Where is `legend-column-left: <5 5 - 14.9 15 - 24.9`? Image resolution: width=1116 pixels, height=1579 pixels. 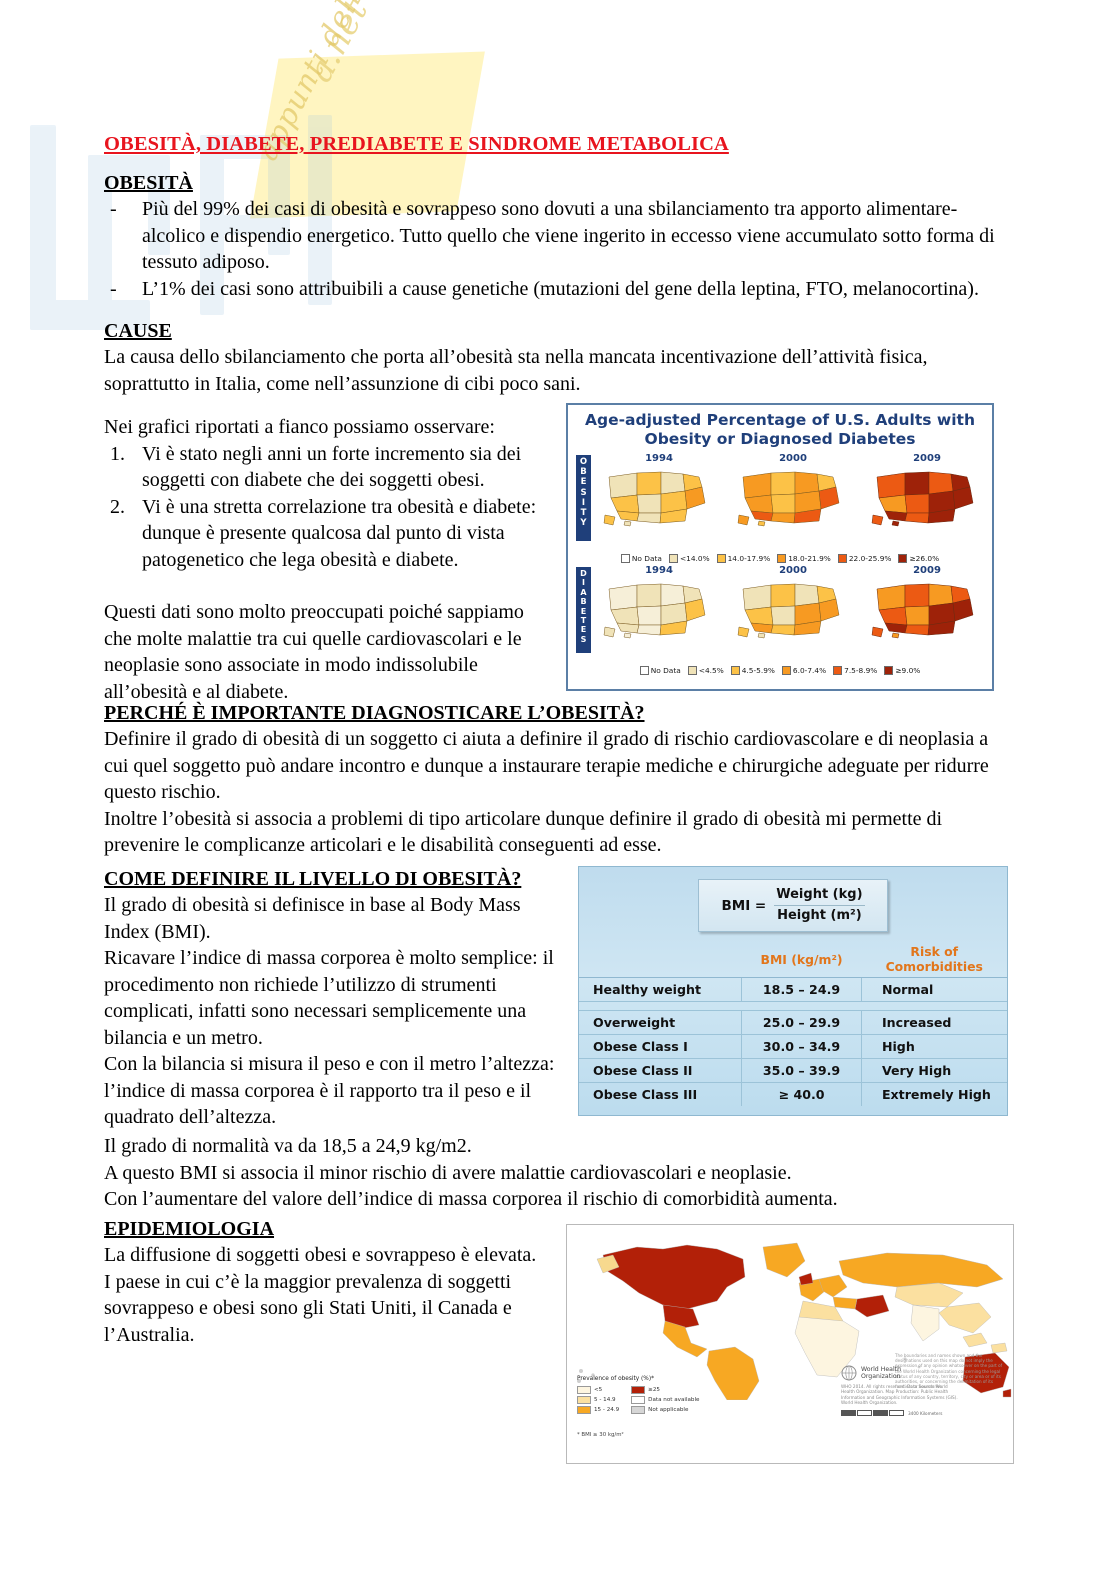 legend-column-left: <5 5 - 14.9 15 - 24.9 is located at coordinates (598, 1400).